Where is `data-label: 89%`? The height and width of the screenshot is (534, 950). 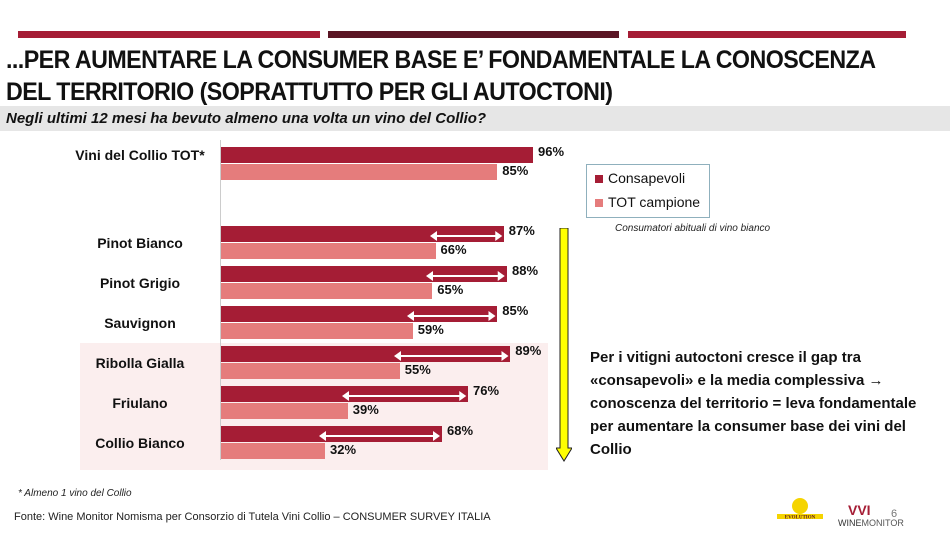 data-label: 89% is located at coordinates (528, 350).